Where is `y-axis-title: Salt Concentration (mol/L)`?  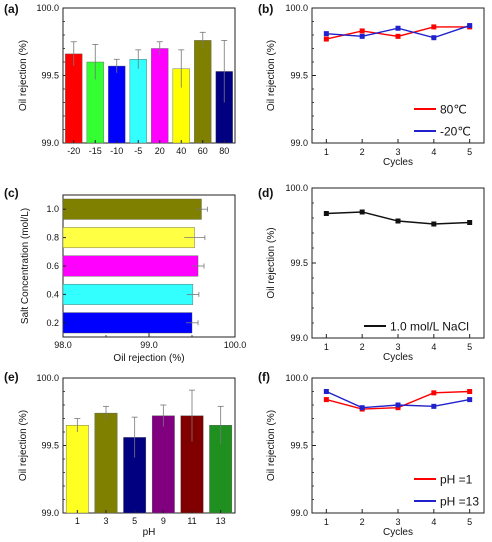
y-axis-title: Salt Concentration (mol/L) is located at coordinates (25, 266).